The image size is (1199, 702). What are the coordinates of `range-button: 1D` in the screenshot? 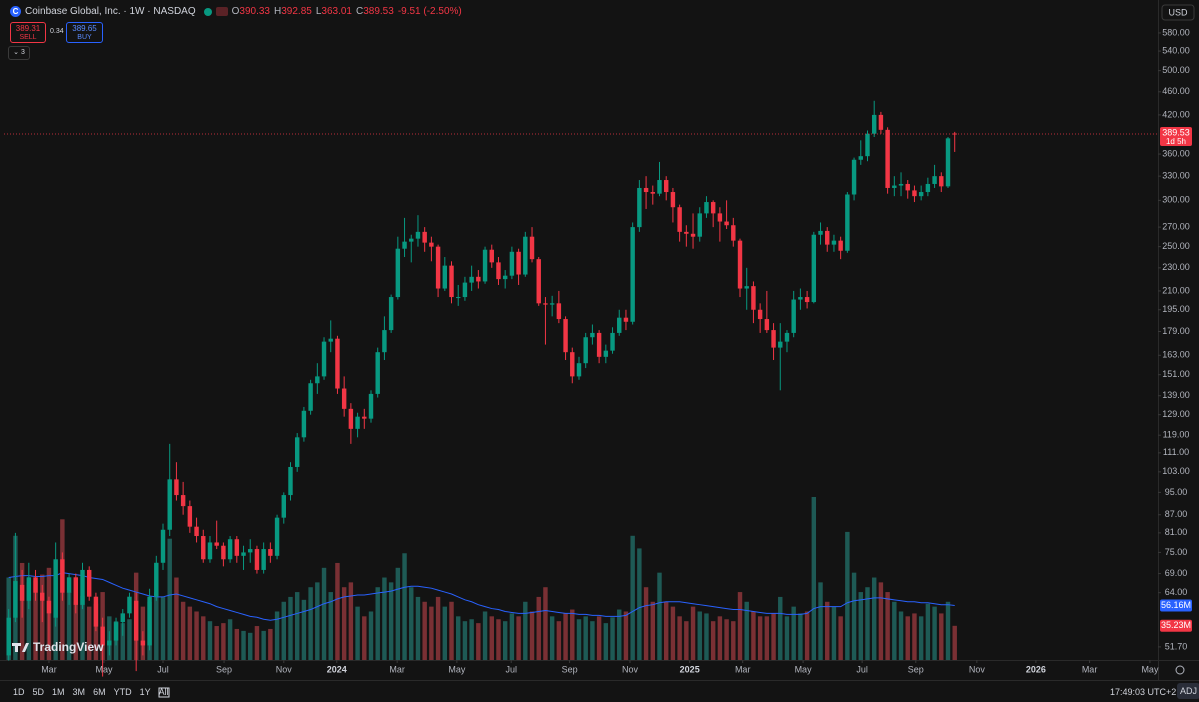 It's located at (19, 692).